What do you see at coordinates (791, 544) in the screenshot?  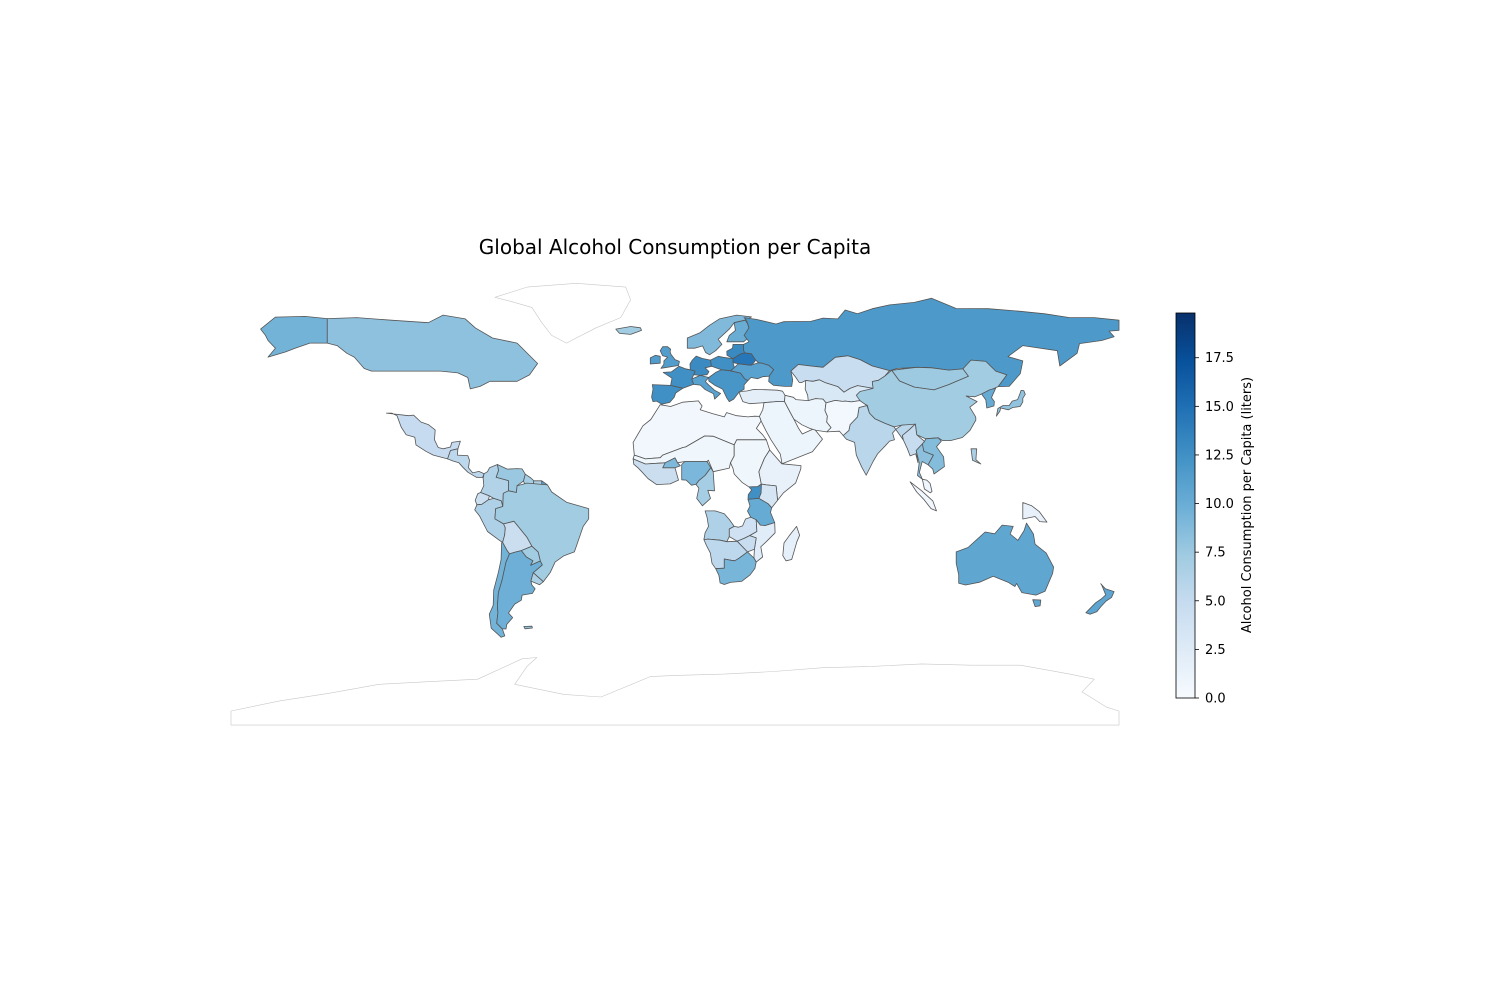 I see `region-madagascar` at bounding box center [791, 544].